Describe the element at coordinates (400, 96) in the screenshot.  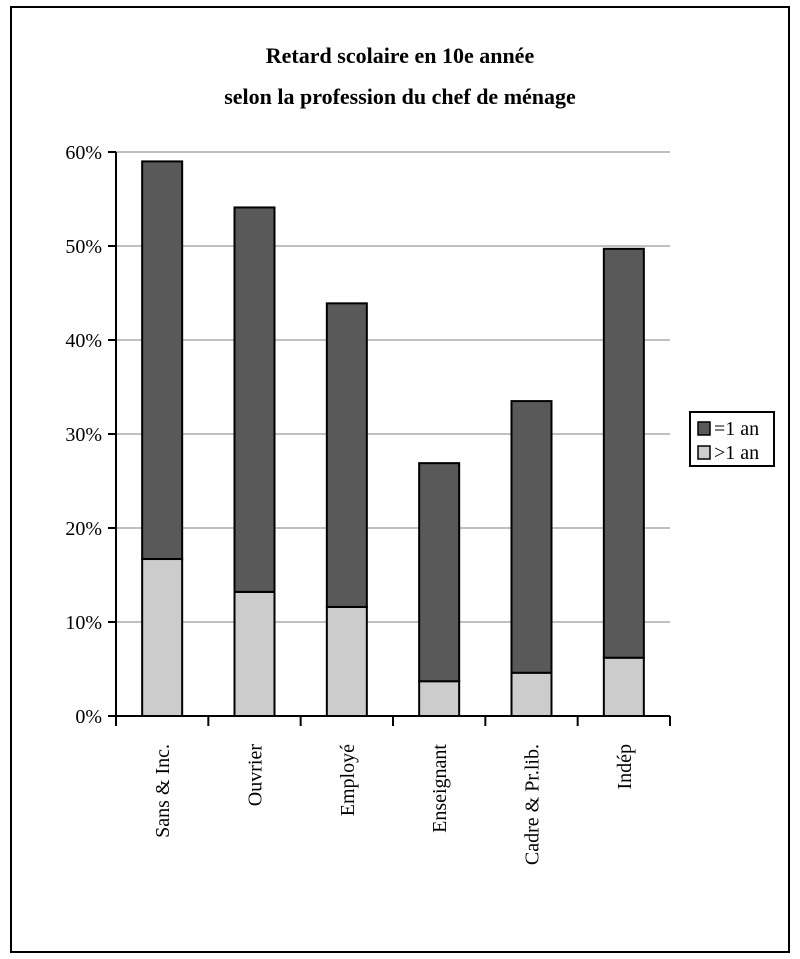
I see `chart-title-line-2: selon la profession du chef de ménage` at that location.